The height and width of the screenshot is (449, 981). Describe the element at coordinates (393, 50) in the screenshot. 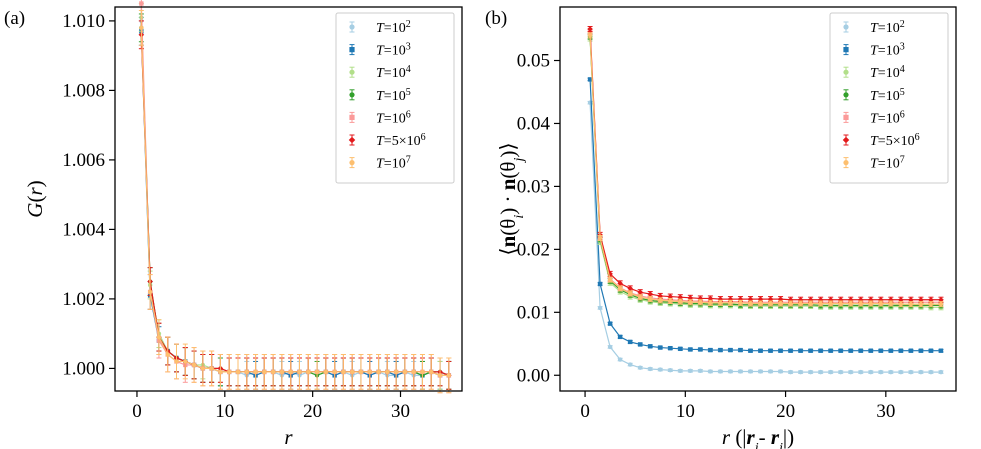

I see `legend-label: T=103` at that location.